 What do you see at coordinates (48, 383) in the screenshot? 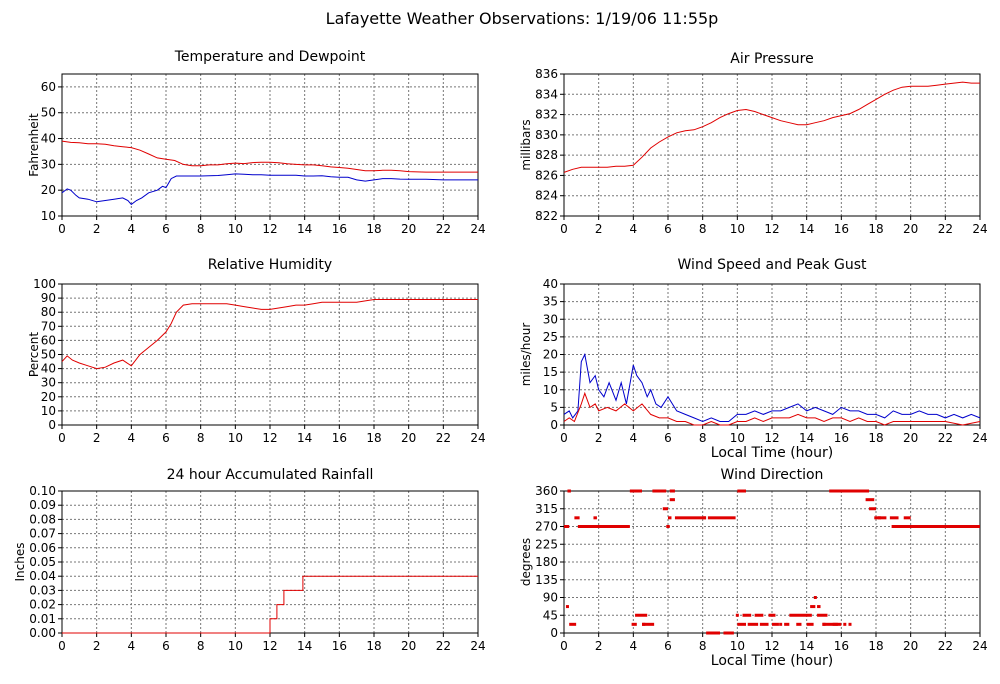
I see `humidity-ytick-label: 30` at bounding box center [48, 383].